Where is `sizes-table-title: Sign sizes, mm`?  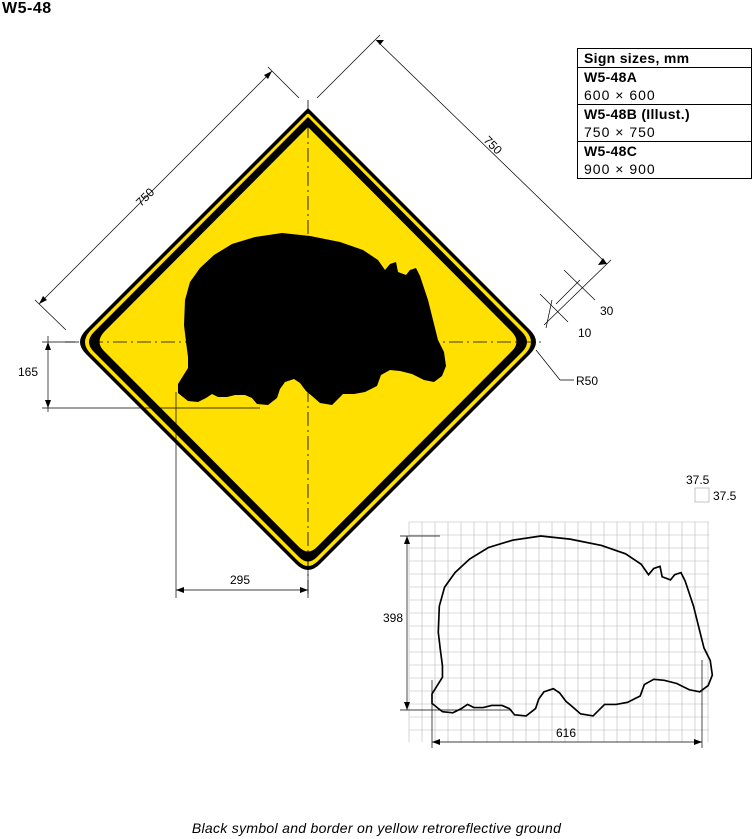
sizes-table-title: Sign sizes, mm is located at coordinates (637, 58).